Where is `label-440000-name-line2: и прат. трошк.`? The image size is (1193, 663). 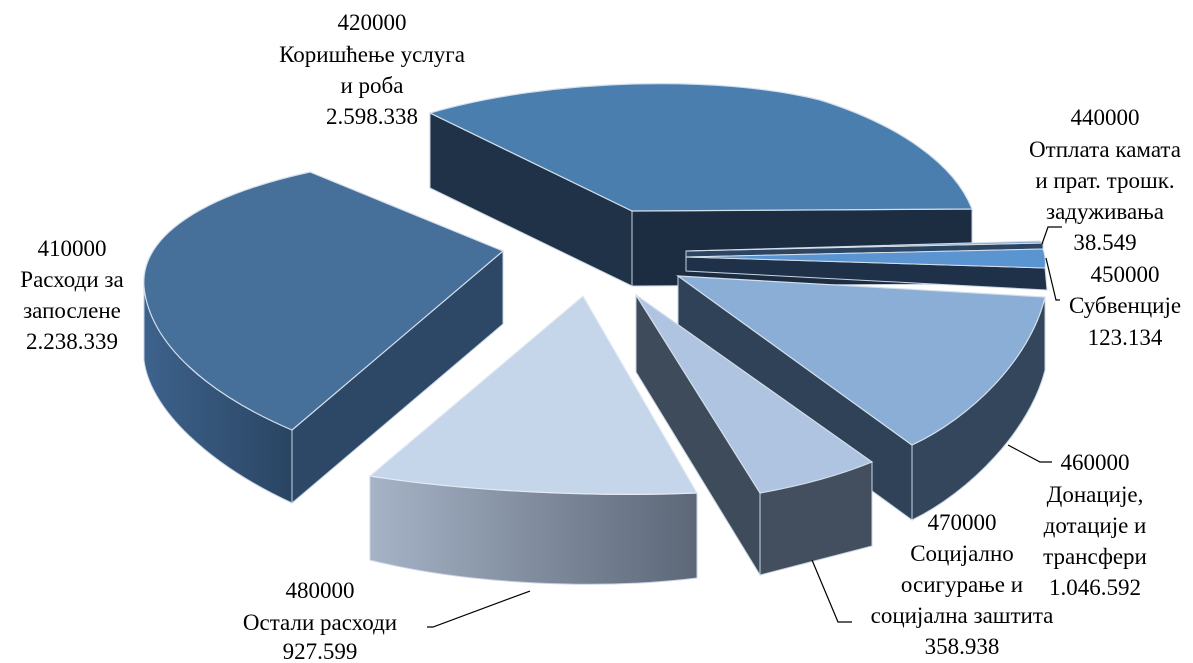
label-440000-name-line2: и прат. трошк. is located at coordinates (1104, 180).